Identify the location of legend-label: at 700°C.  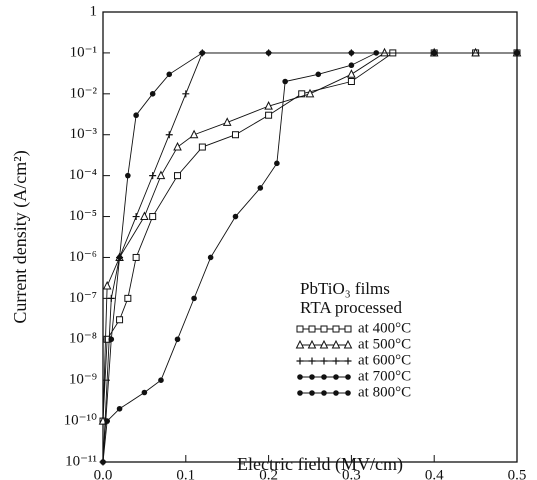
(384, 376).